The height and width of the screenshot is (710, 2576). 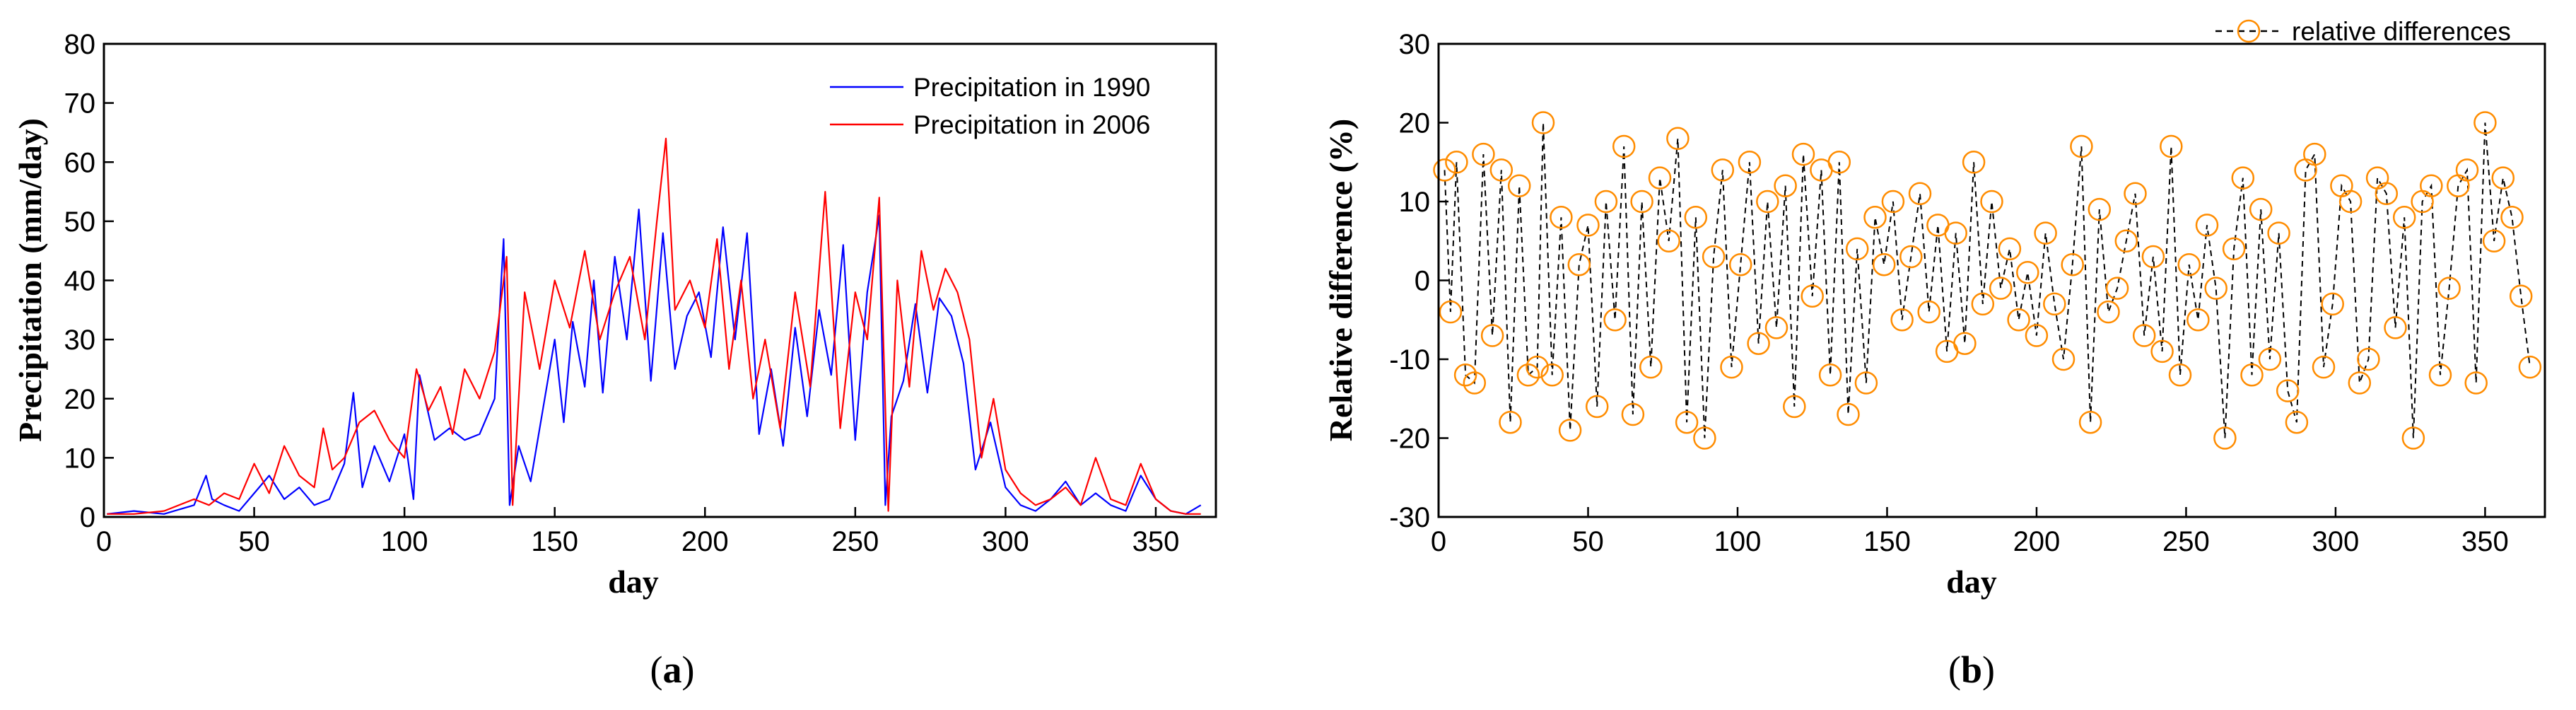 What do you see at coordinates (2363, 31) in the screenshot?
I see `b-legend: relative differences` at bounding box center [2363, 31].